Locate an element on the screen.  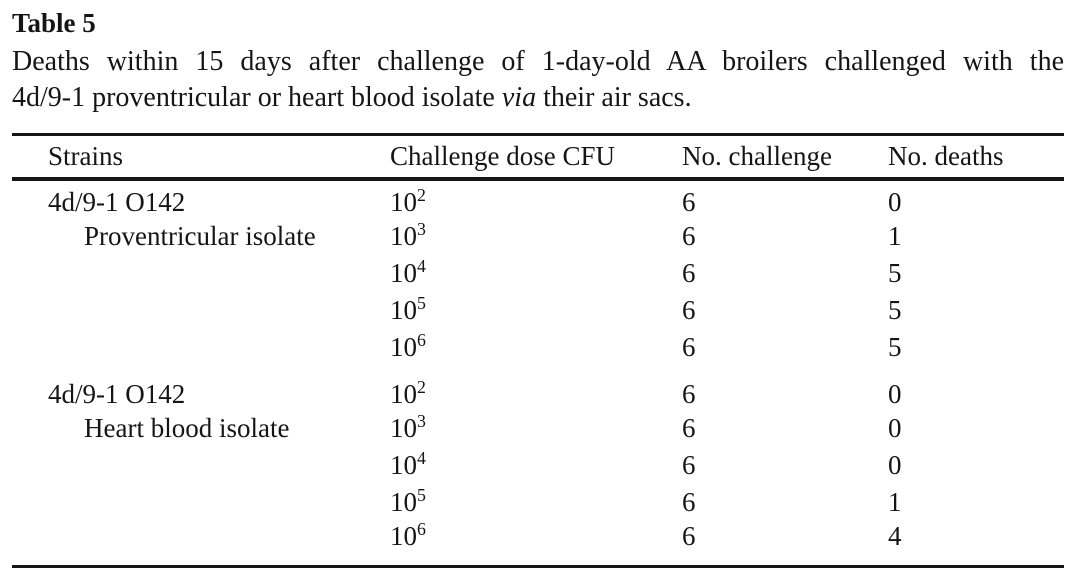
caption-line-2-tail: their air sacs. is located at coordinates (614, 97).